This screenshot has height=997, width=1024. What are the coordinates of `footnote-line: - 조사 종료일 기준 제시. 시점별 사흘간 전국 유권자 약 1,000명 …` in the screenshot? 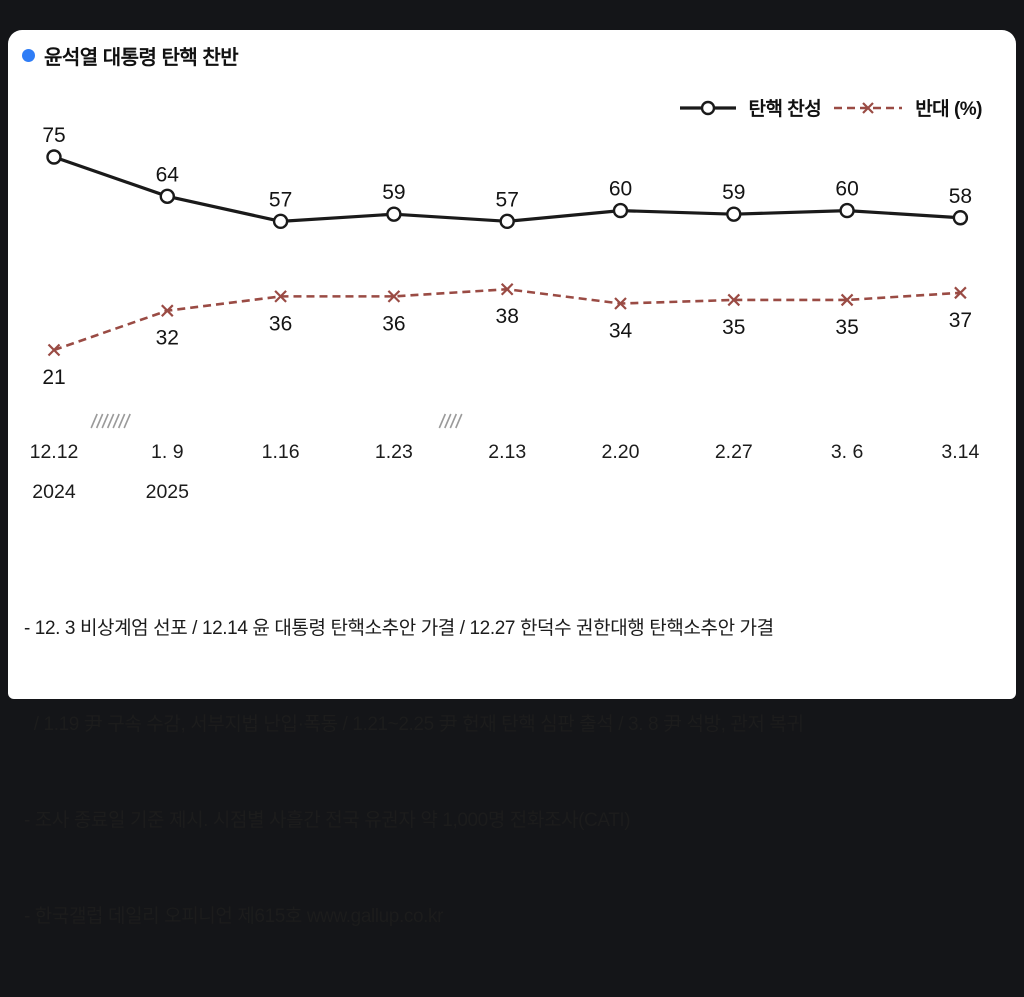 It's located at (327, 820).